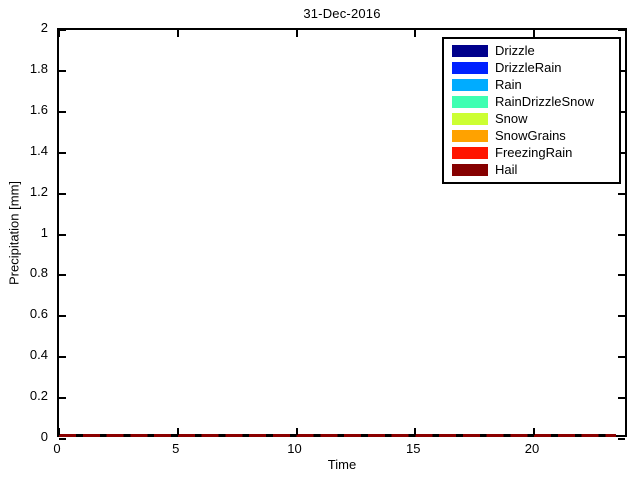 Image resolution: width=640 pixels, height=480 pixels. I want to click on legend-color-swatch-drizzlerain, so click(470, 67).